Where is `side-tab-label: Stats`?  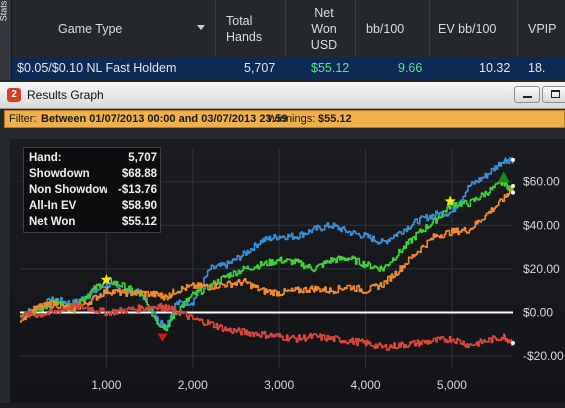 side-tab-label: Stats is located at coordinates (4, 11).